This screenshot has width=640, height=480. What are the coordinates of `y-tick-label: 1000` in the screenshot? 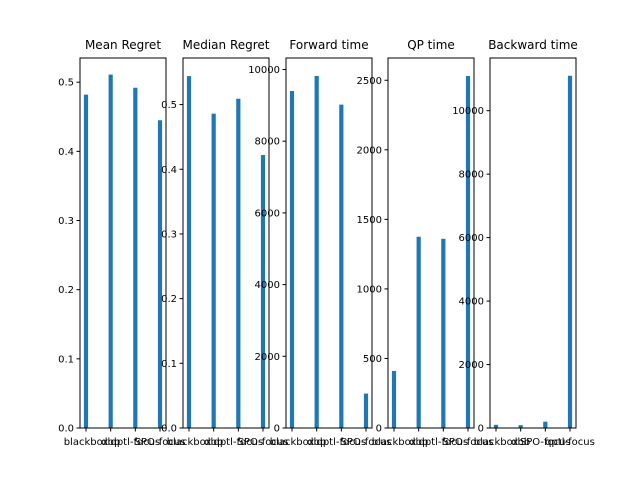 It's located at (369, 289).